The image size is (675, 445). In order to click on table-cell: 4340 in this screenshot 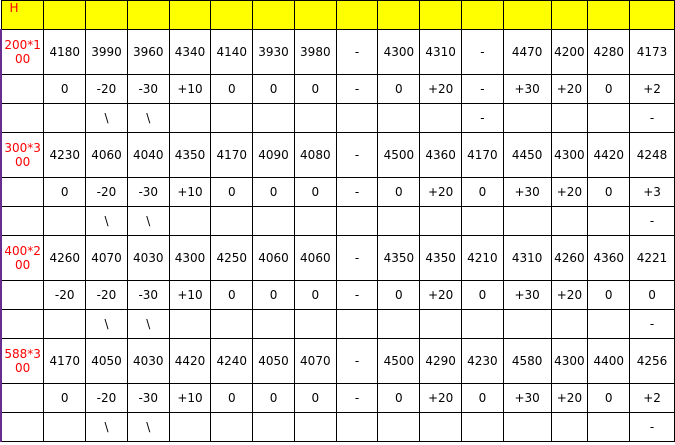, I will do `click(190, 52)`.